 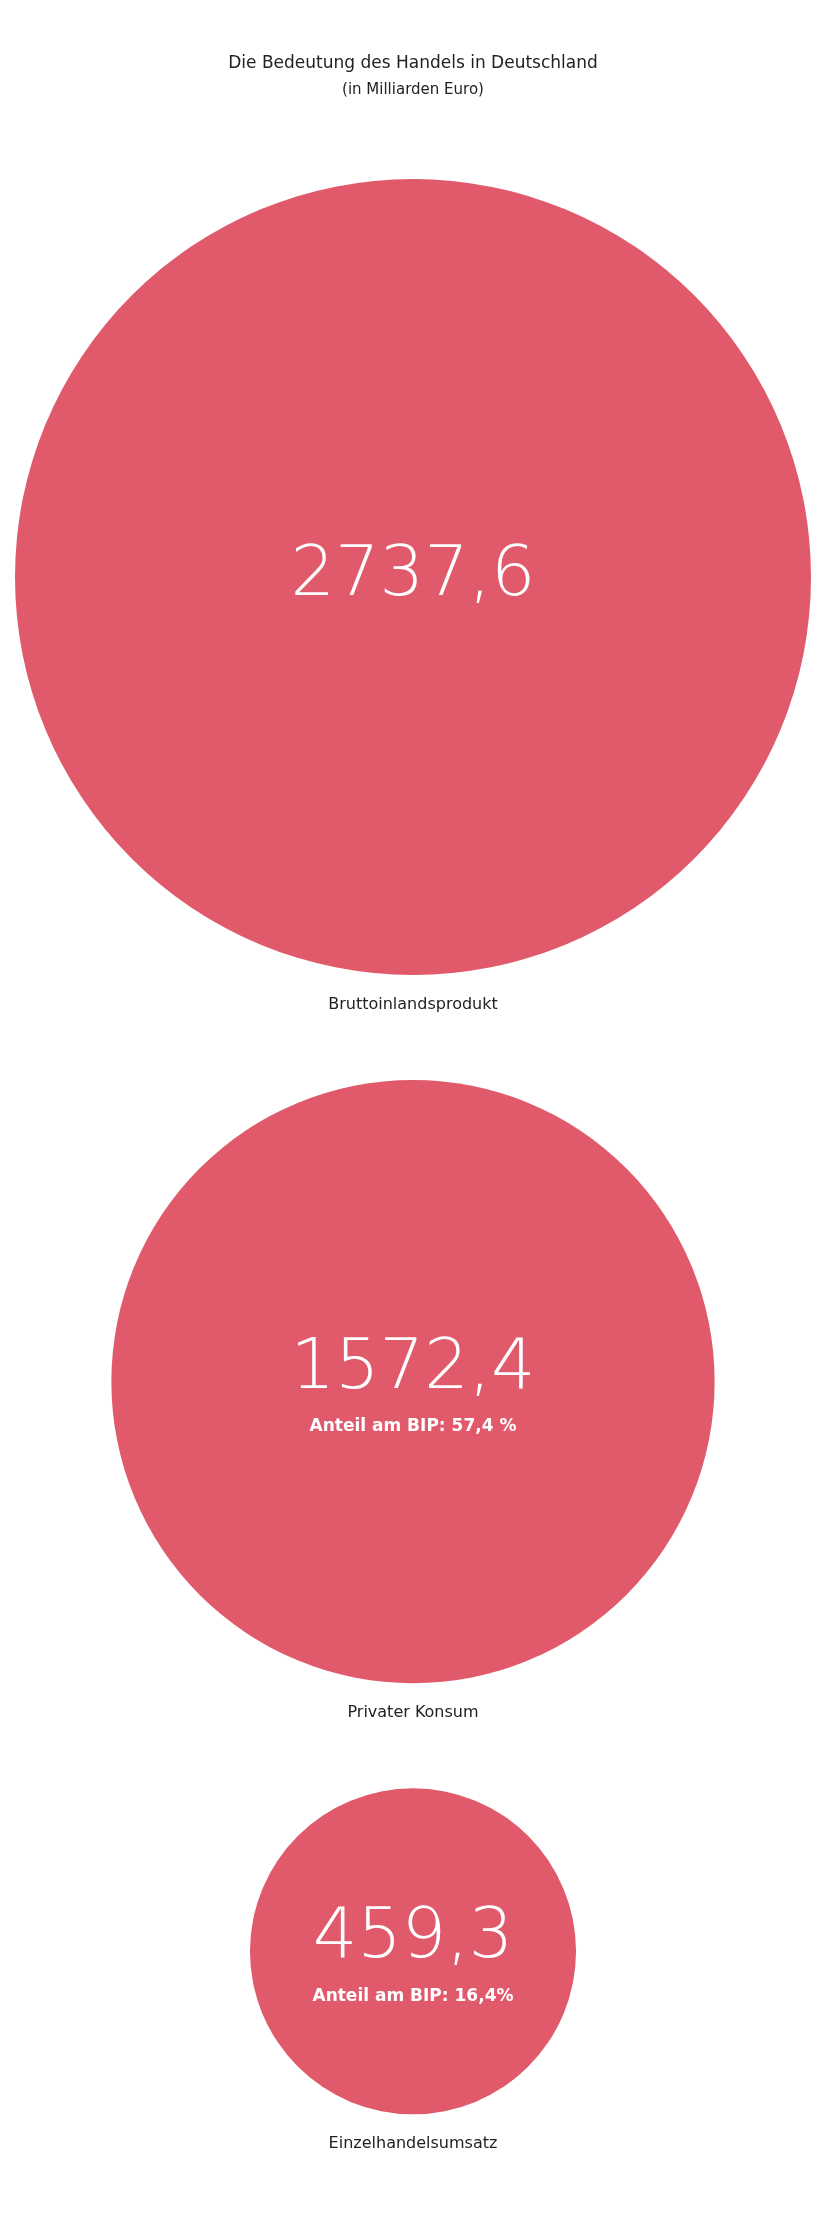 I want to click on text: (in Milliarden Euro), so click(x=413, y=89).